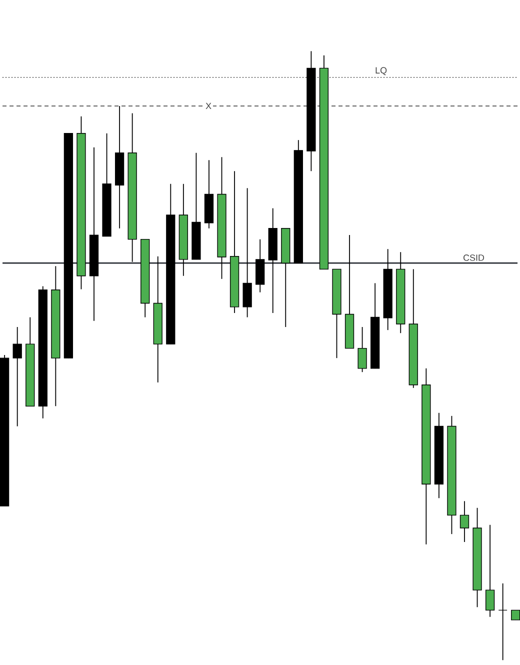 The image size is (520, 665). I want to click on ref-line-label: LQ, so click(381, 71).